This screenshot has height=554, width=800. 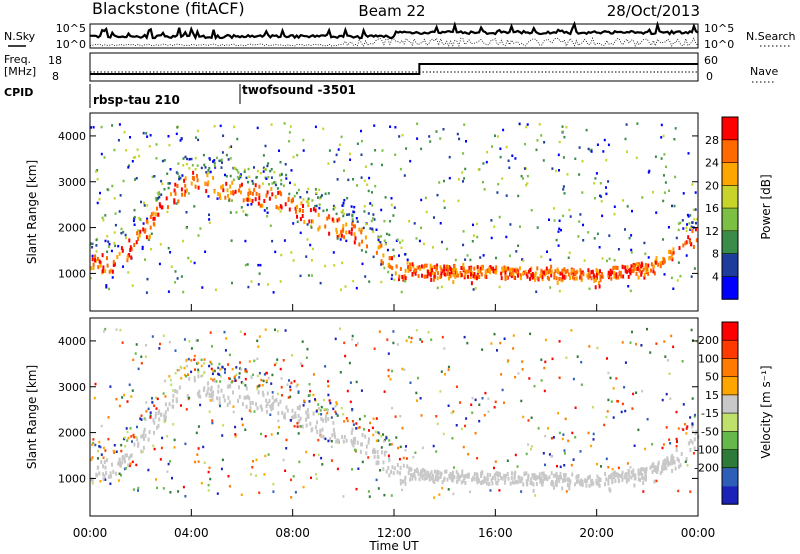 What do you see at coordinates (712, 163) in the screenshot?
I see `colorbar-tick-label: 24` at bounding box center [712, 163].